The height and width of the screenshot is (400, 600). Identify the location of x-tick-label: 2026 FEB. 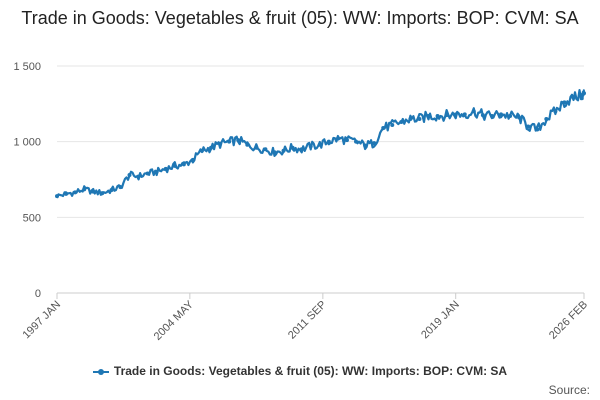
(568, 320).